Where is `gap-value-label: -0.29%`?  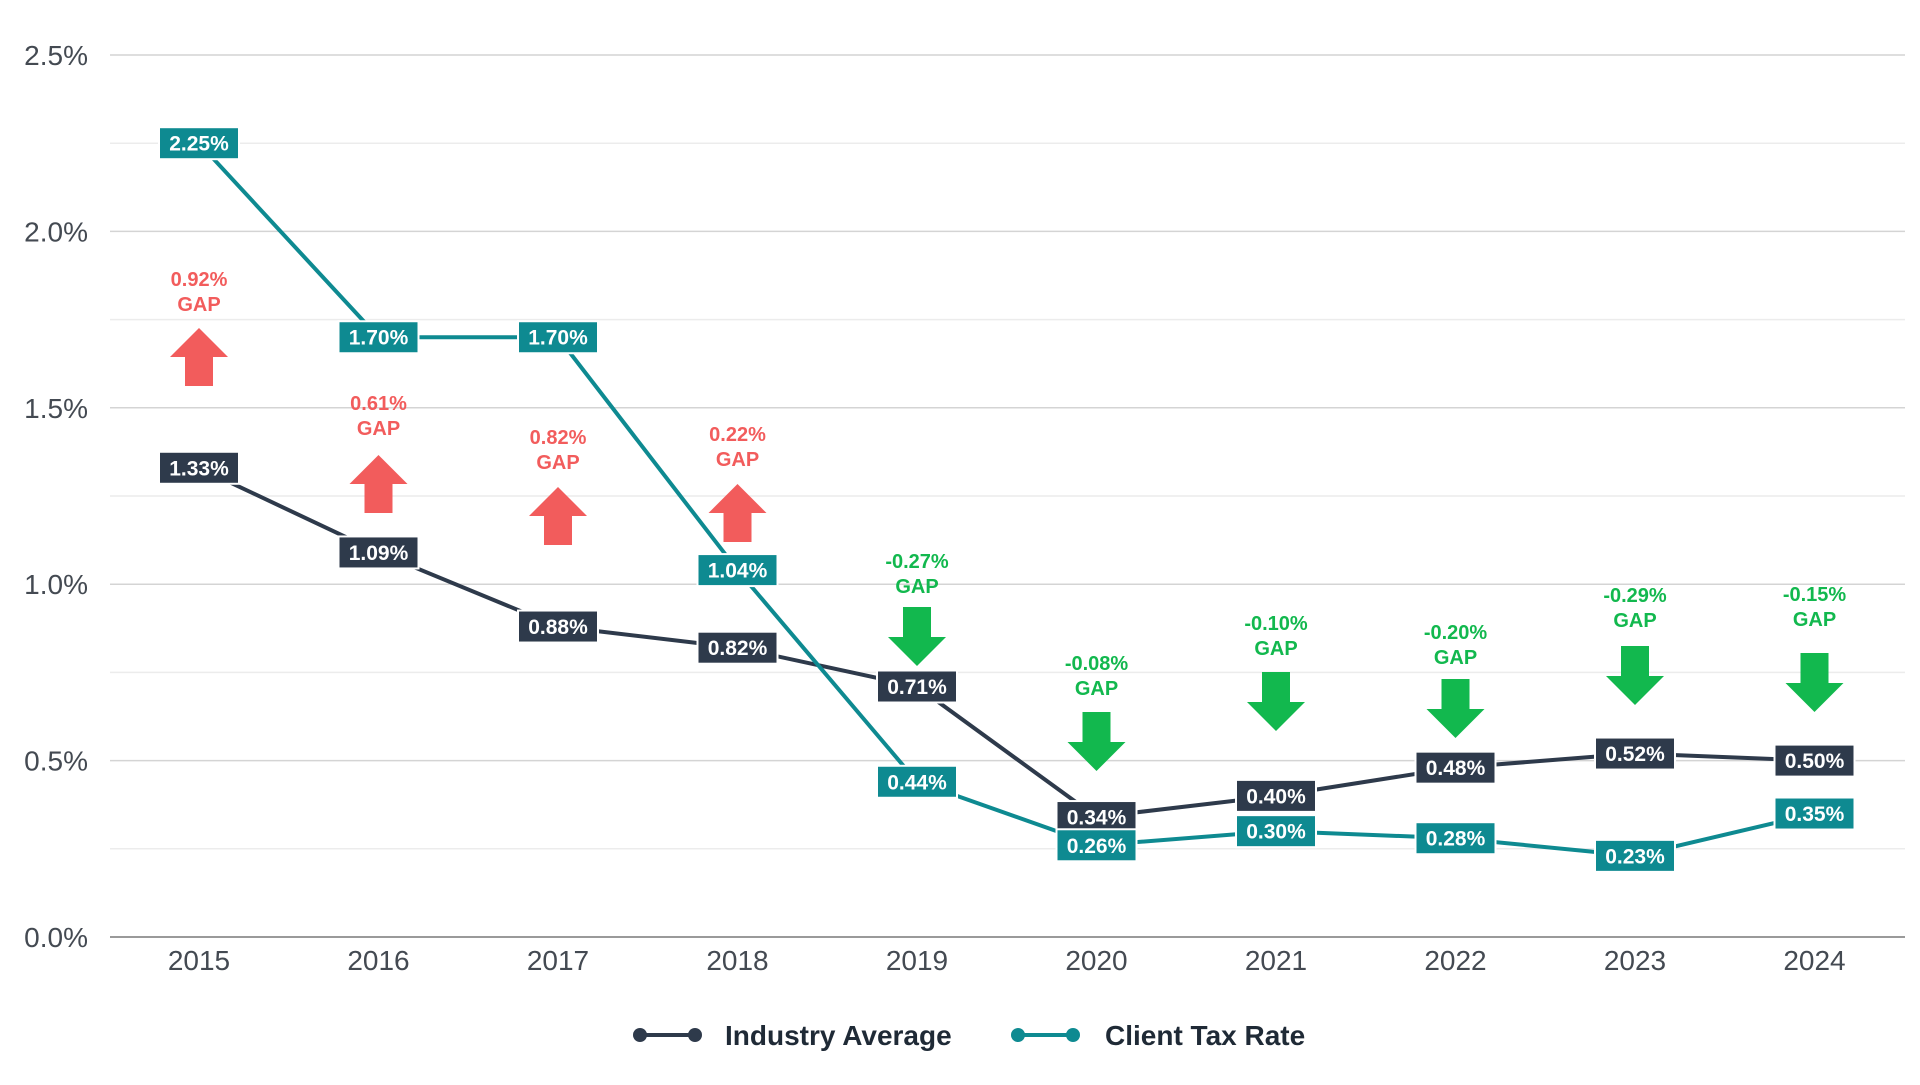 gap-value-label: -0.29% is located at coordinates (1635, 596).